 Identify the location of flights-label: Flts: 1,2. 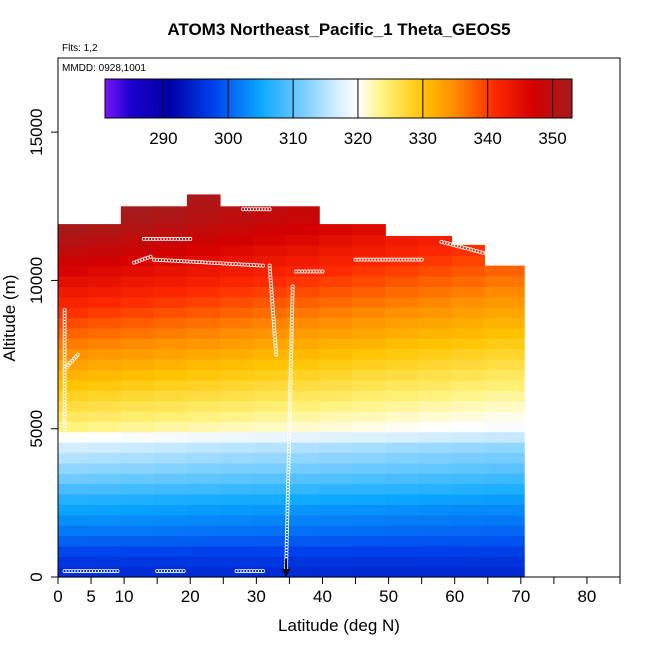
(80, 48).